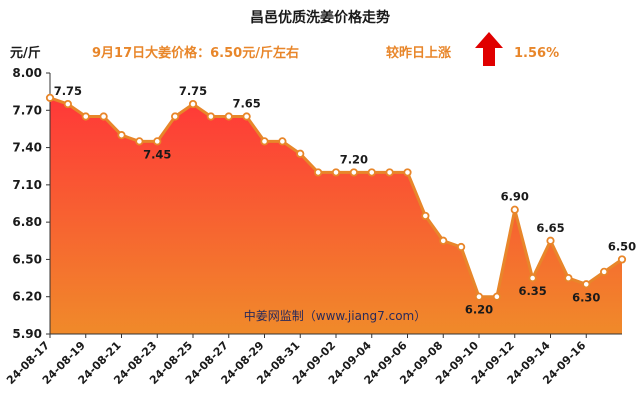 This screenshot has width=640, height=411. Describe the element at coordinates (320, 17) in the screenshot. I see `chart-title: 昌邑优质洗姜价格走势` at that location.